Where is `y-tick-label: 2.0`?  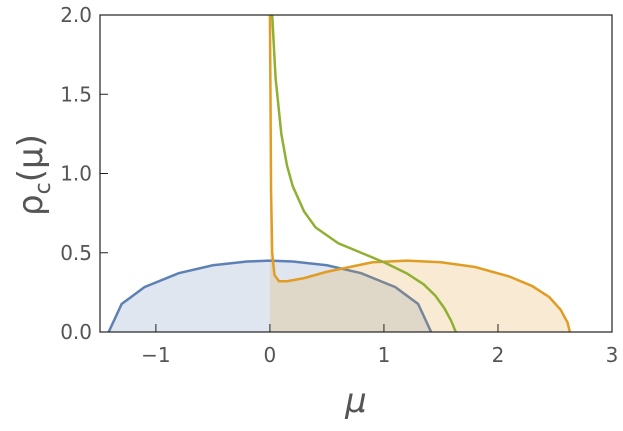 y-tick-label: 2.0 is located at coordinates (76, 15).